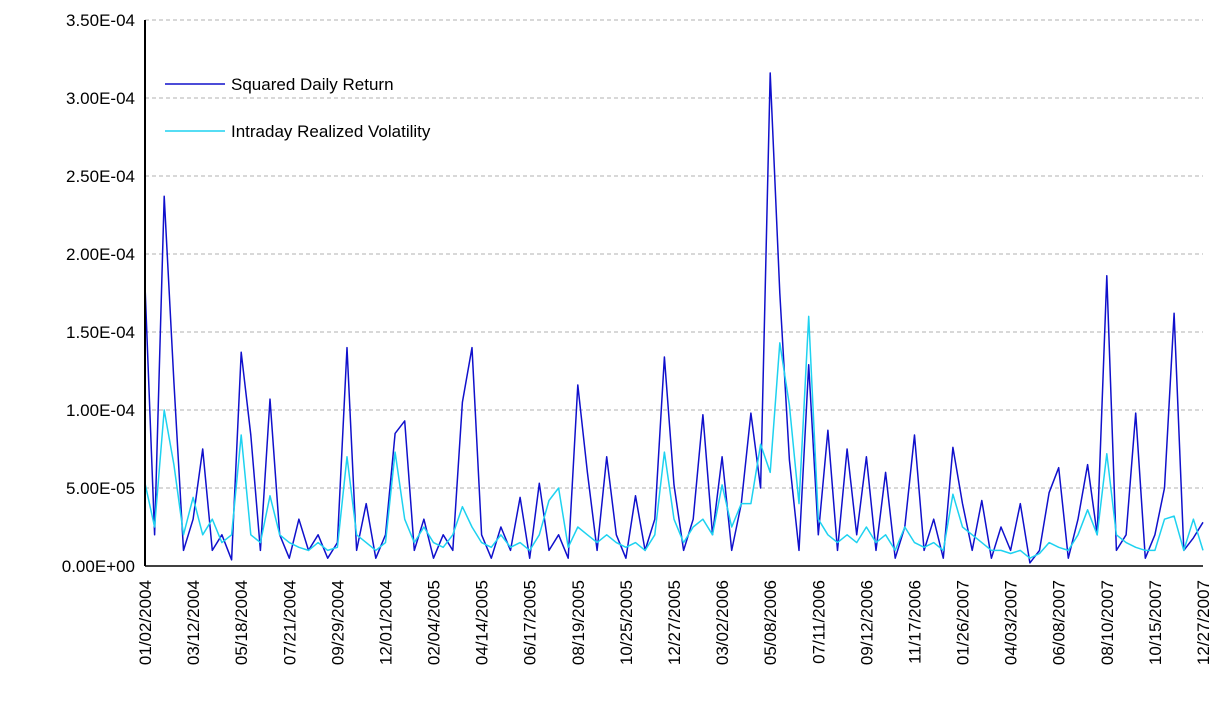 Image resolution: width=1224 pixels, height=723 pixels. What do you see at coordinates (100, 410) in the screenshot?
I see `y-tick-label: 1.00E-04` at bounding box center [100, 410].